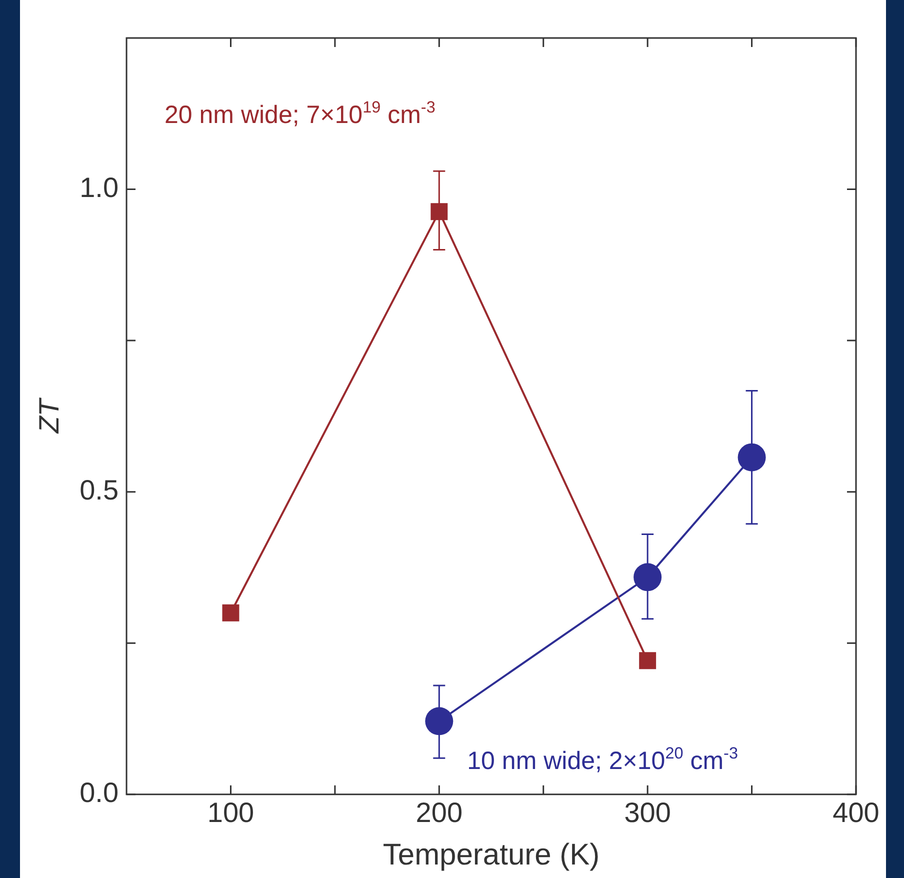 Image resolution: width=904 pixels, height=878 pixels. What do you see at coordinates (856, 812) in the screenshot?
I see `x-tick-label: 400` at bounding box center [856, 812].